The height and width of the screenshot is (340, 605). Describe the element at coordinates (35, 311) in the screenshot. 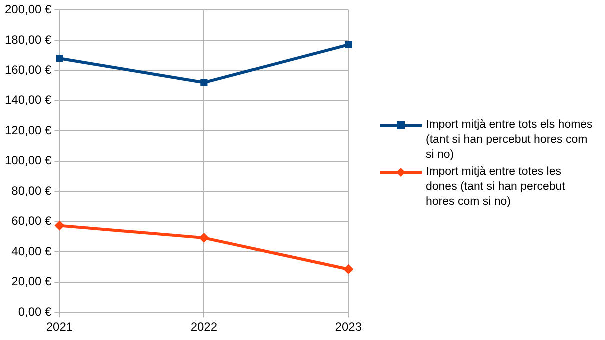

I see `y-tick-label: 0,00 €` at that location.